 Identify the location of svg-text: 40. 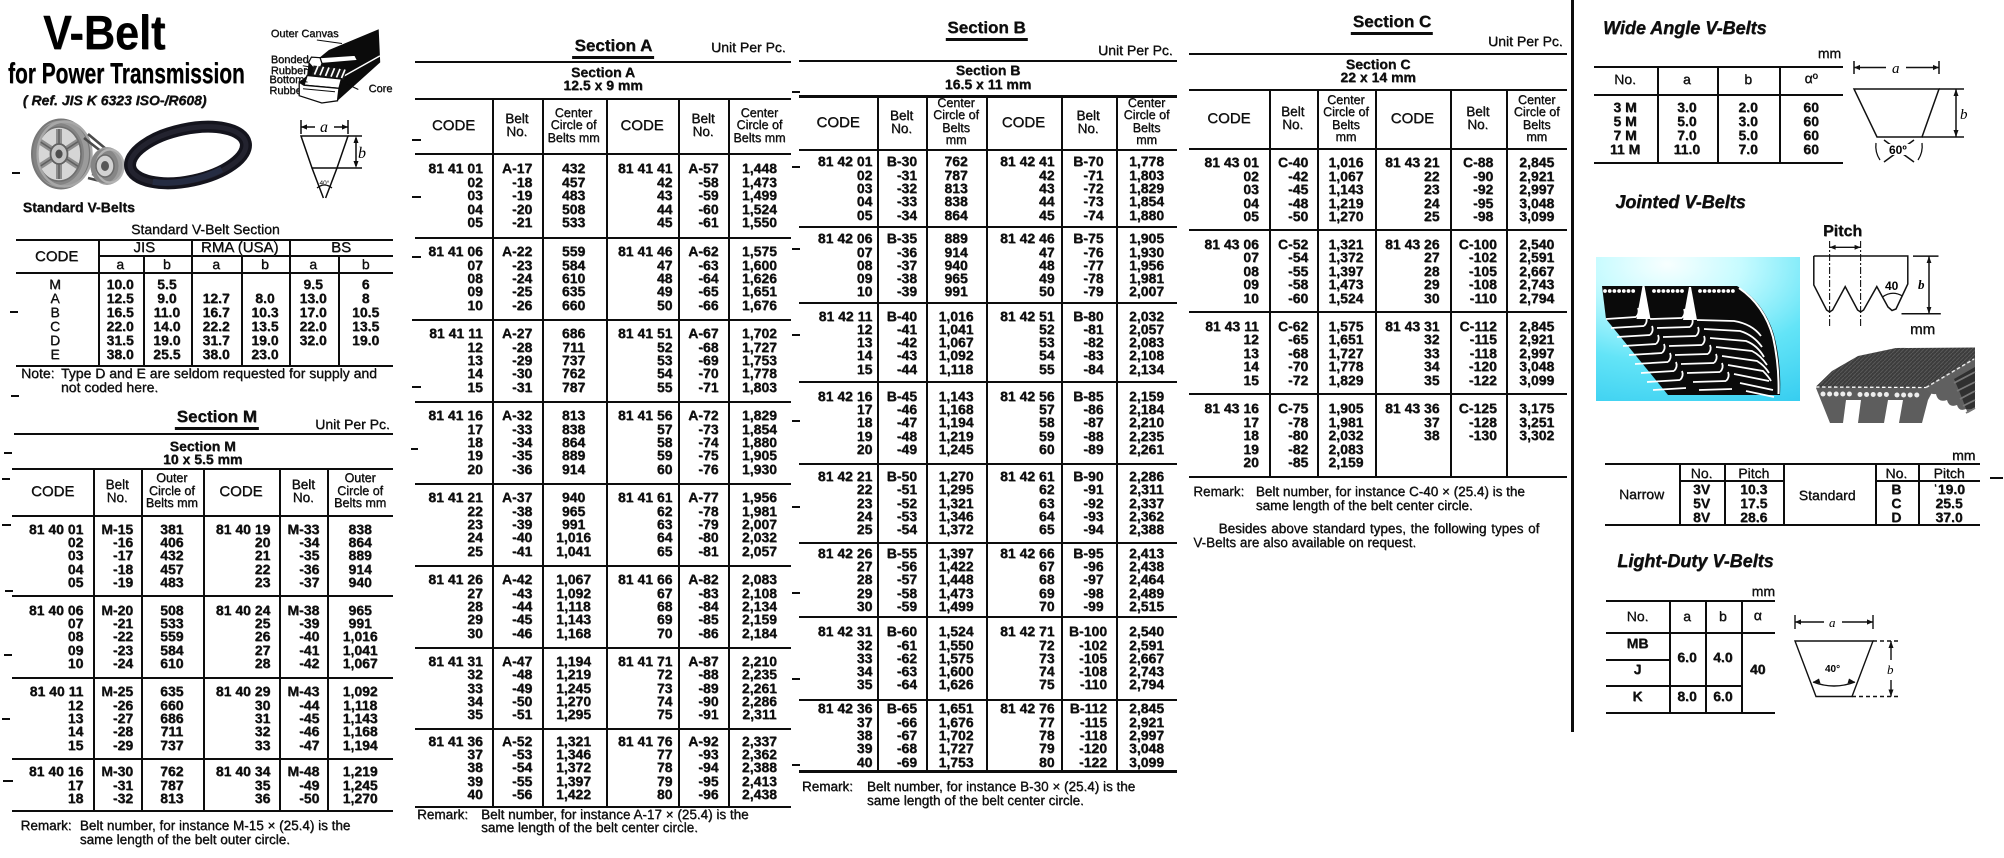
(1892, 286).